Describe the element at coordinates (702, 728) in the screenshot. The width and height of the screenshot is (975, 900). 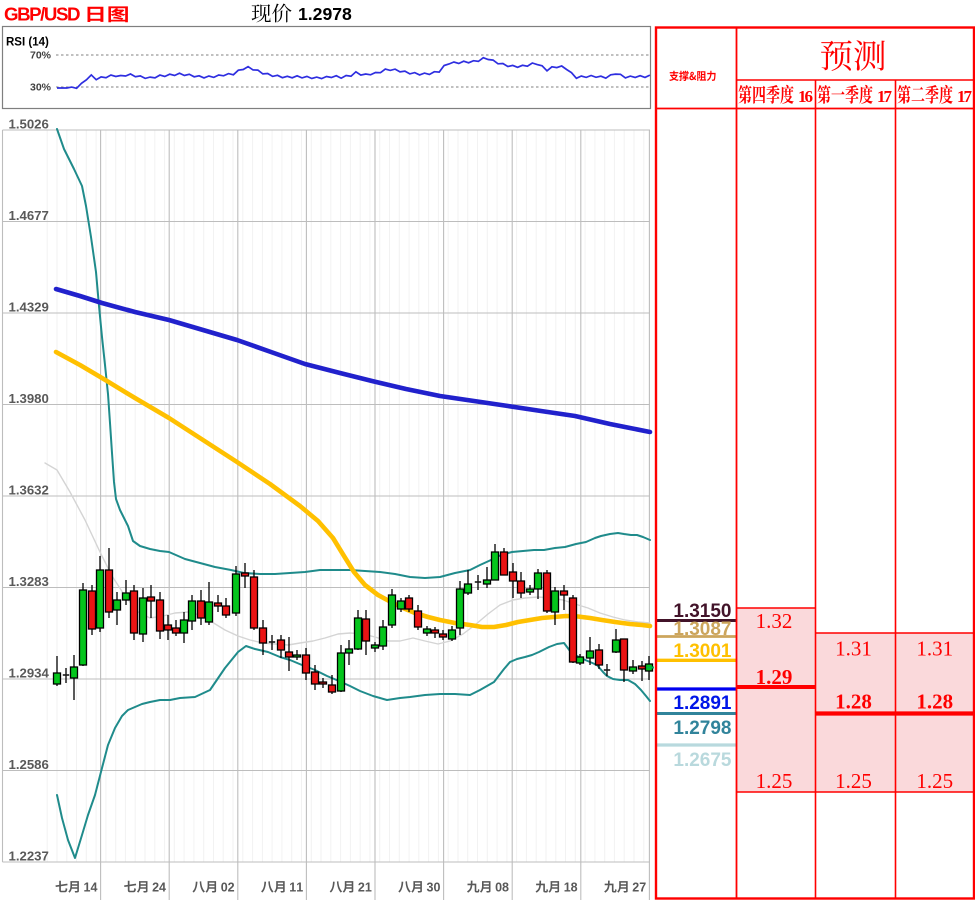
I see `svg-text: 1.2798` at that location.